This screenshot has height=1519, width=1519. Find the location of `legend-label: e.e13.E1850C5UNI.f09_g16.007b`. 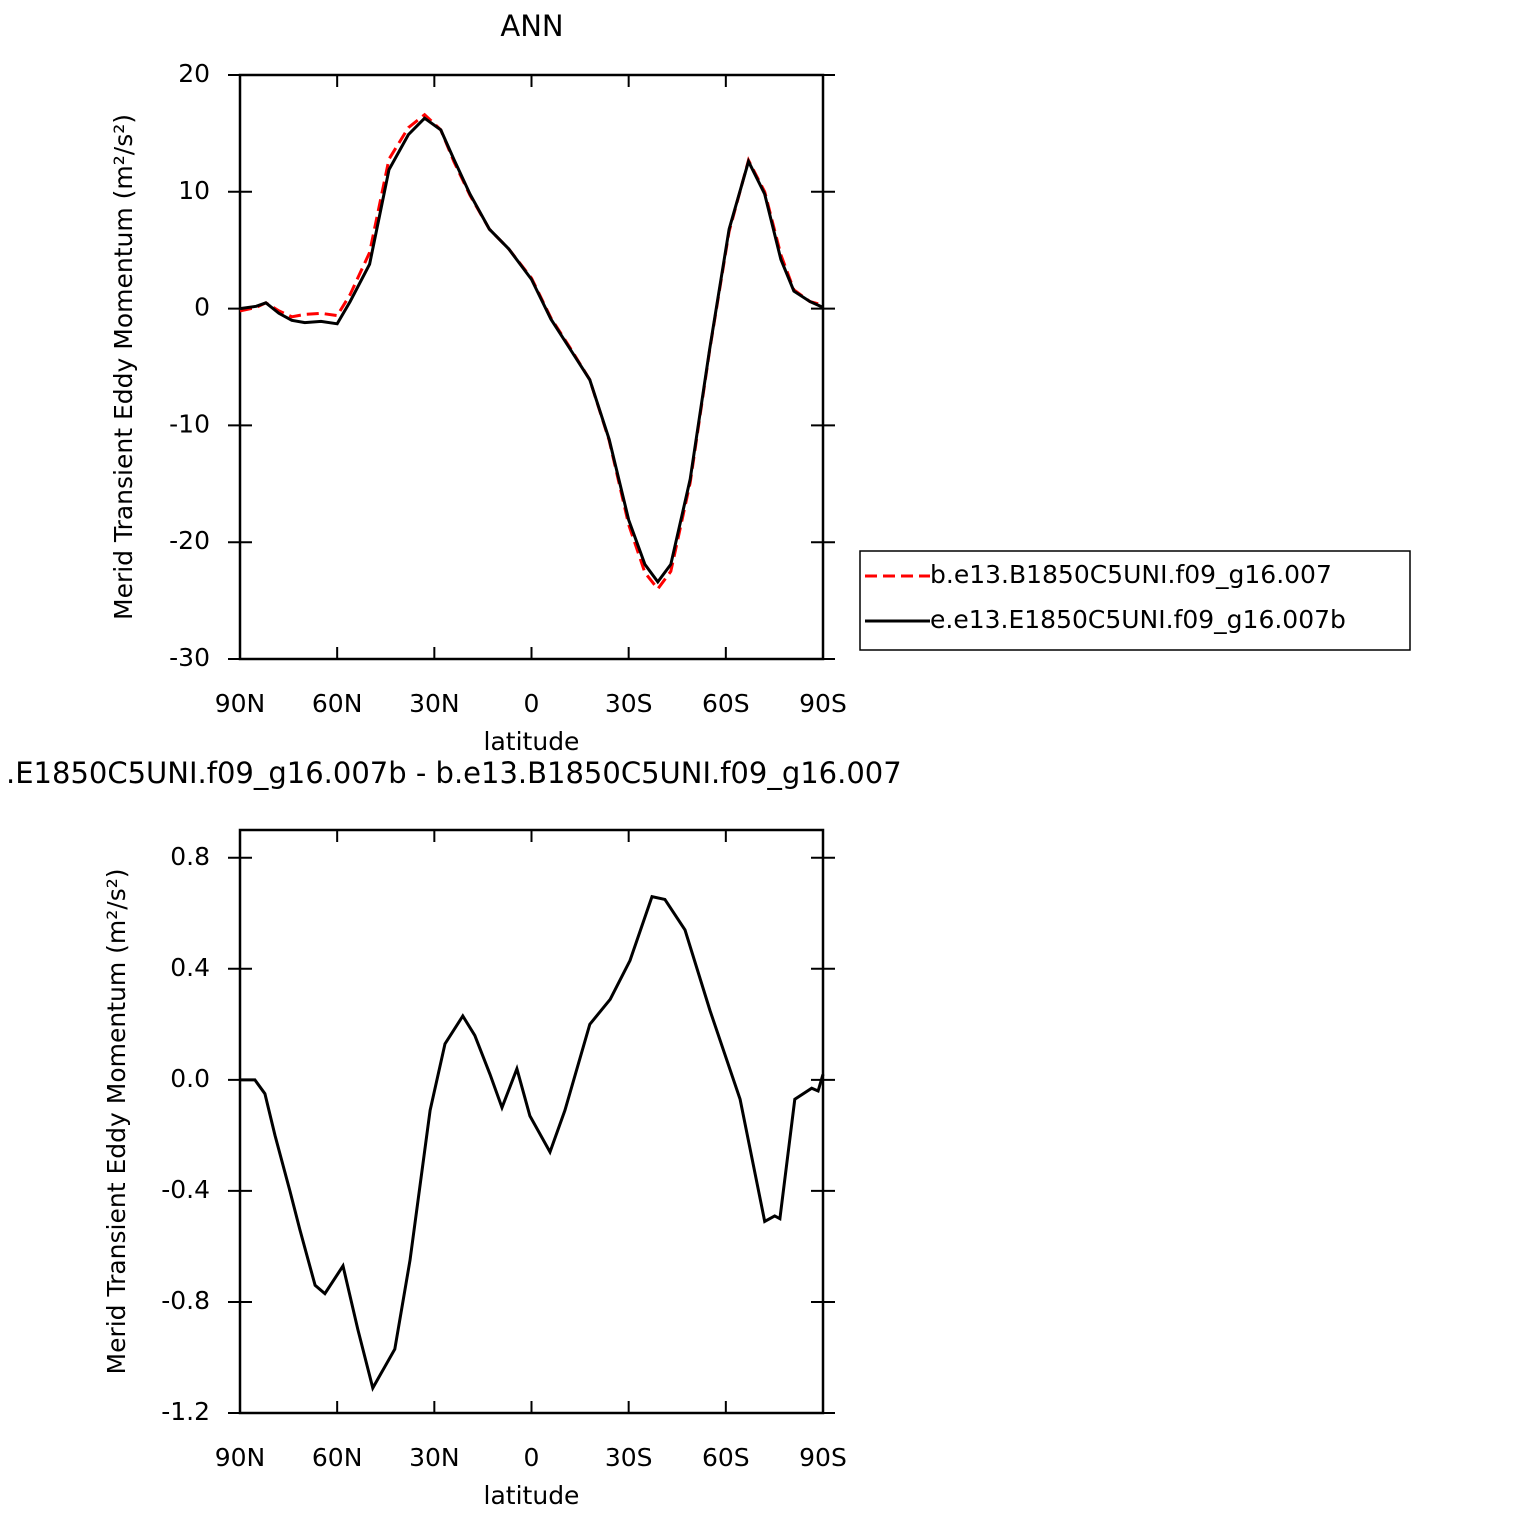

legend-label: e.e13.E1850C5UNI.f09_g16.007b is located at coordinates (1138, 619).